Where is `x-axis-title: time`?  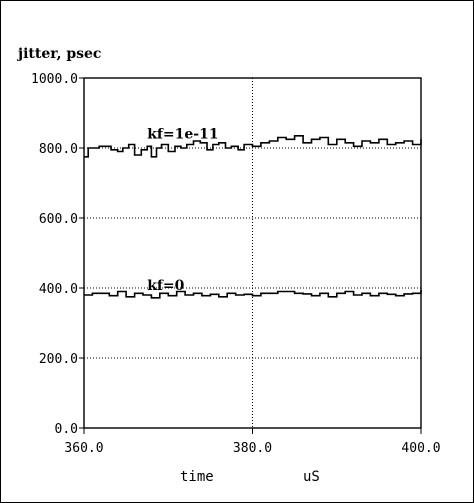
x-axis-title: time is located at coordinates (197, 477).